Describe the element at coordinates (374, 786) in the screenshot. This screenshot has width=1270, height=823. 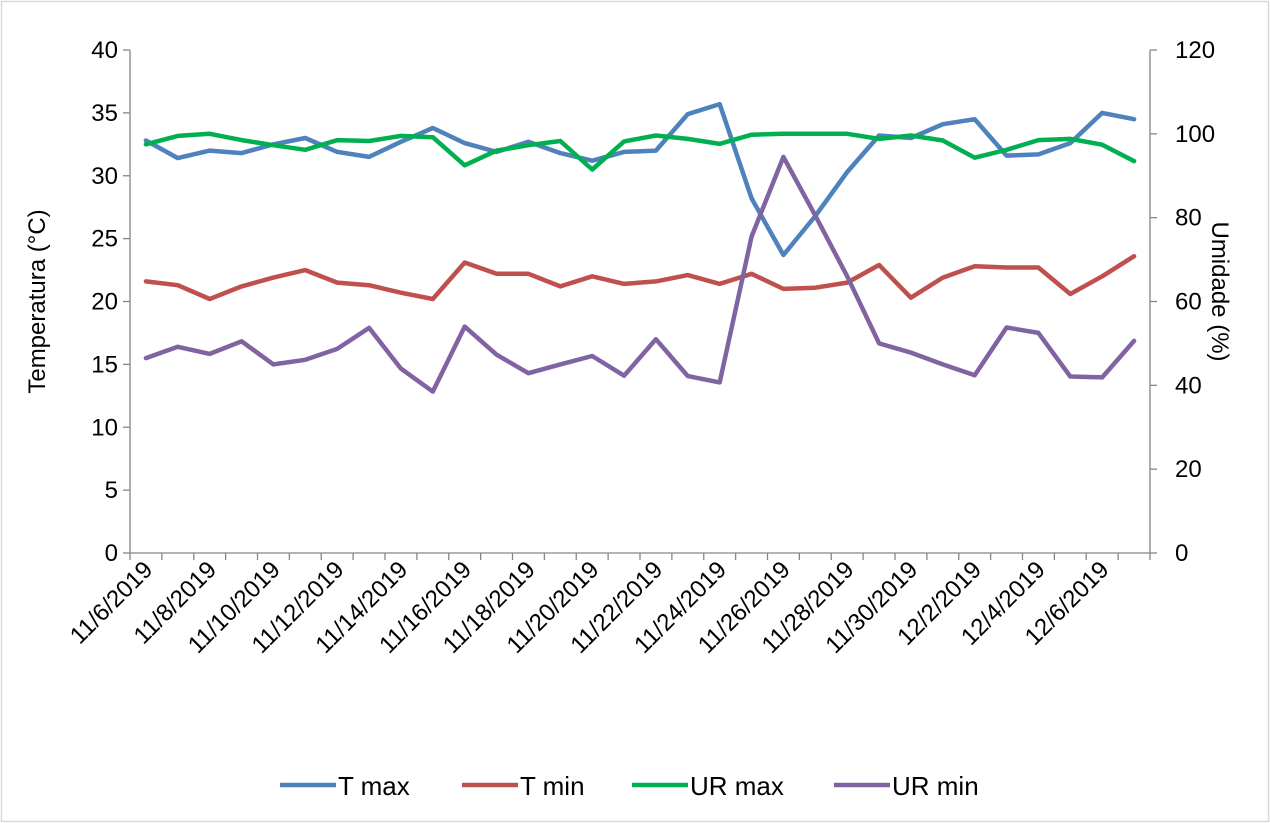
I see `legend-label-t-max: T max` at that location.